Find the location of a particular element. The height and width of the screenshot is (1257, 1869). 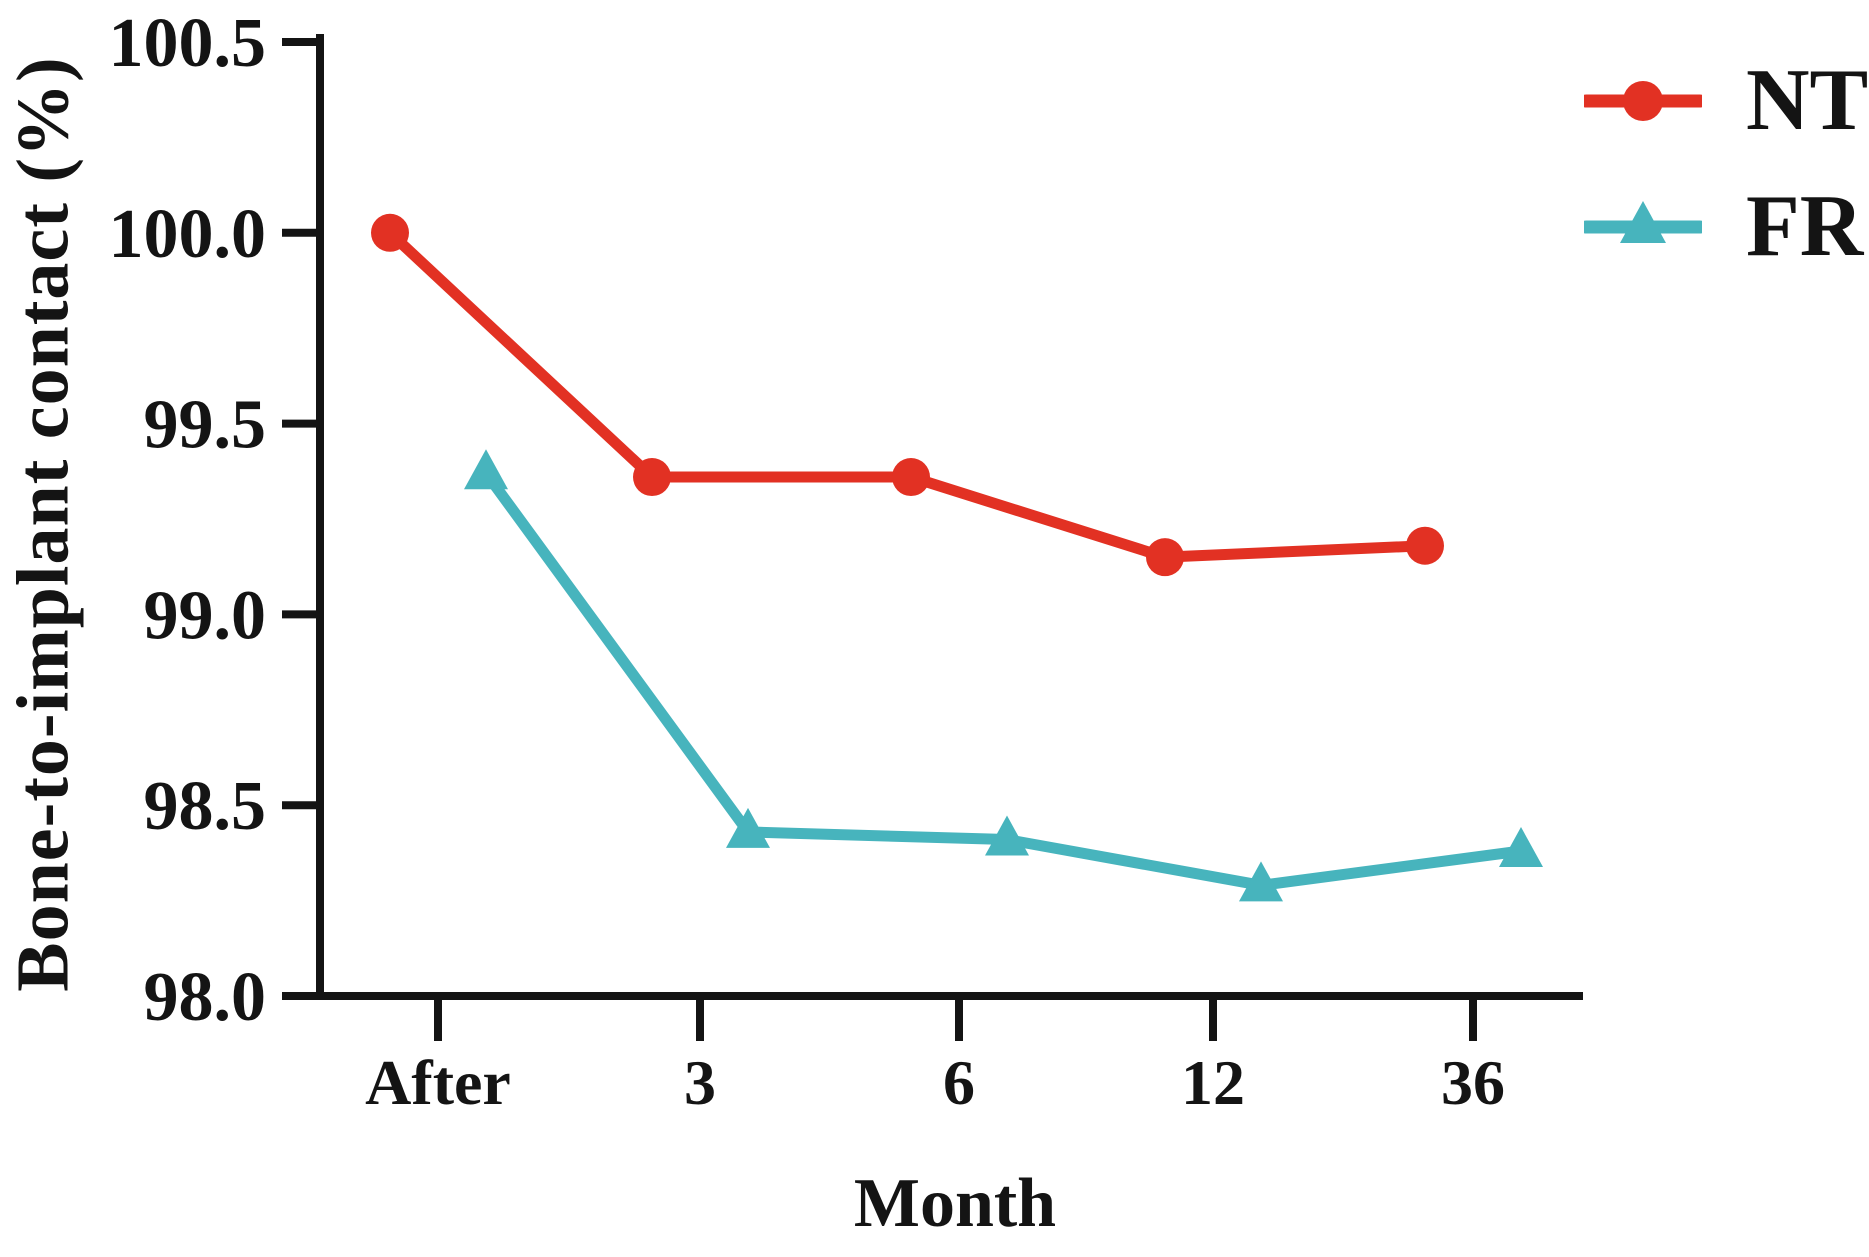

series-line-nt is located at coordinates (907, 395).